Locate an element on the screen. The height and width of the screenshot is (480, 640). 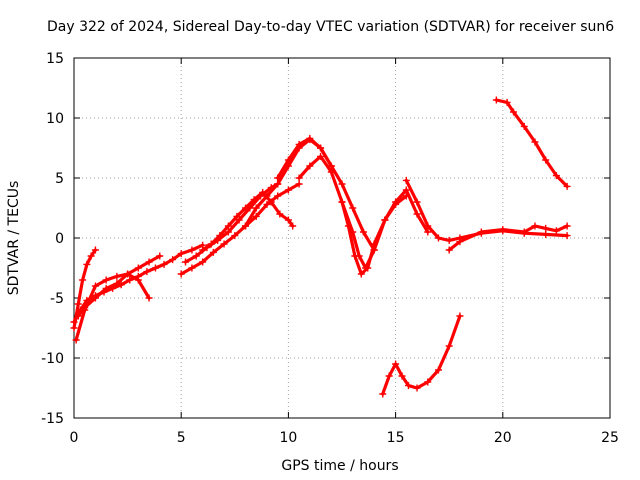
y-tick-label: -15 is located at coordinates (52, 419).